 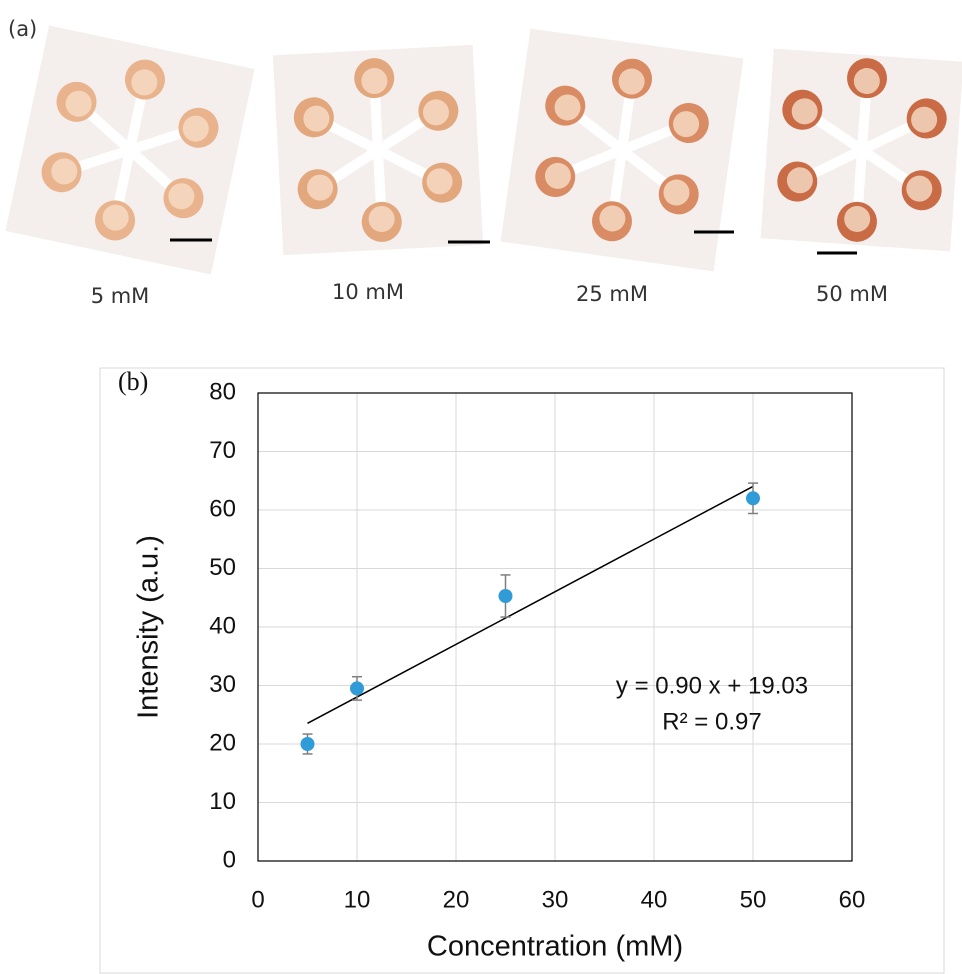 What do you see at coordinates (222, 684) in the screenshot?
I see `y-tick-label: 30` at bounding box center [222, 684].